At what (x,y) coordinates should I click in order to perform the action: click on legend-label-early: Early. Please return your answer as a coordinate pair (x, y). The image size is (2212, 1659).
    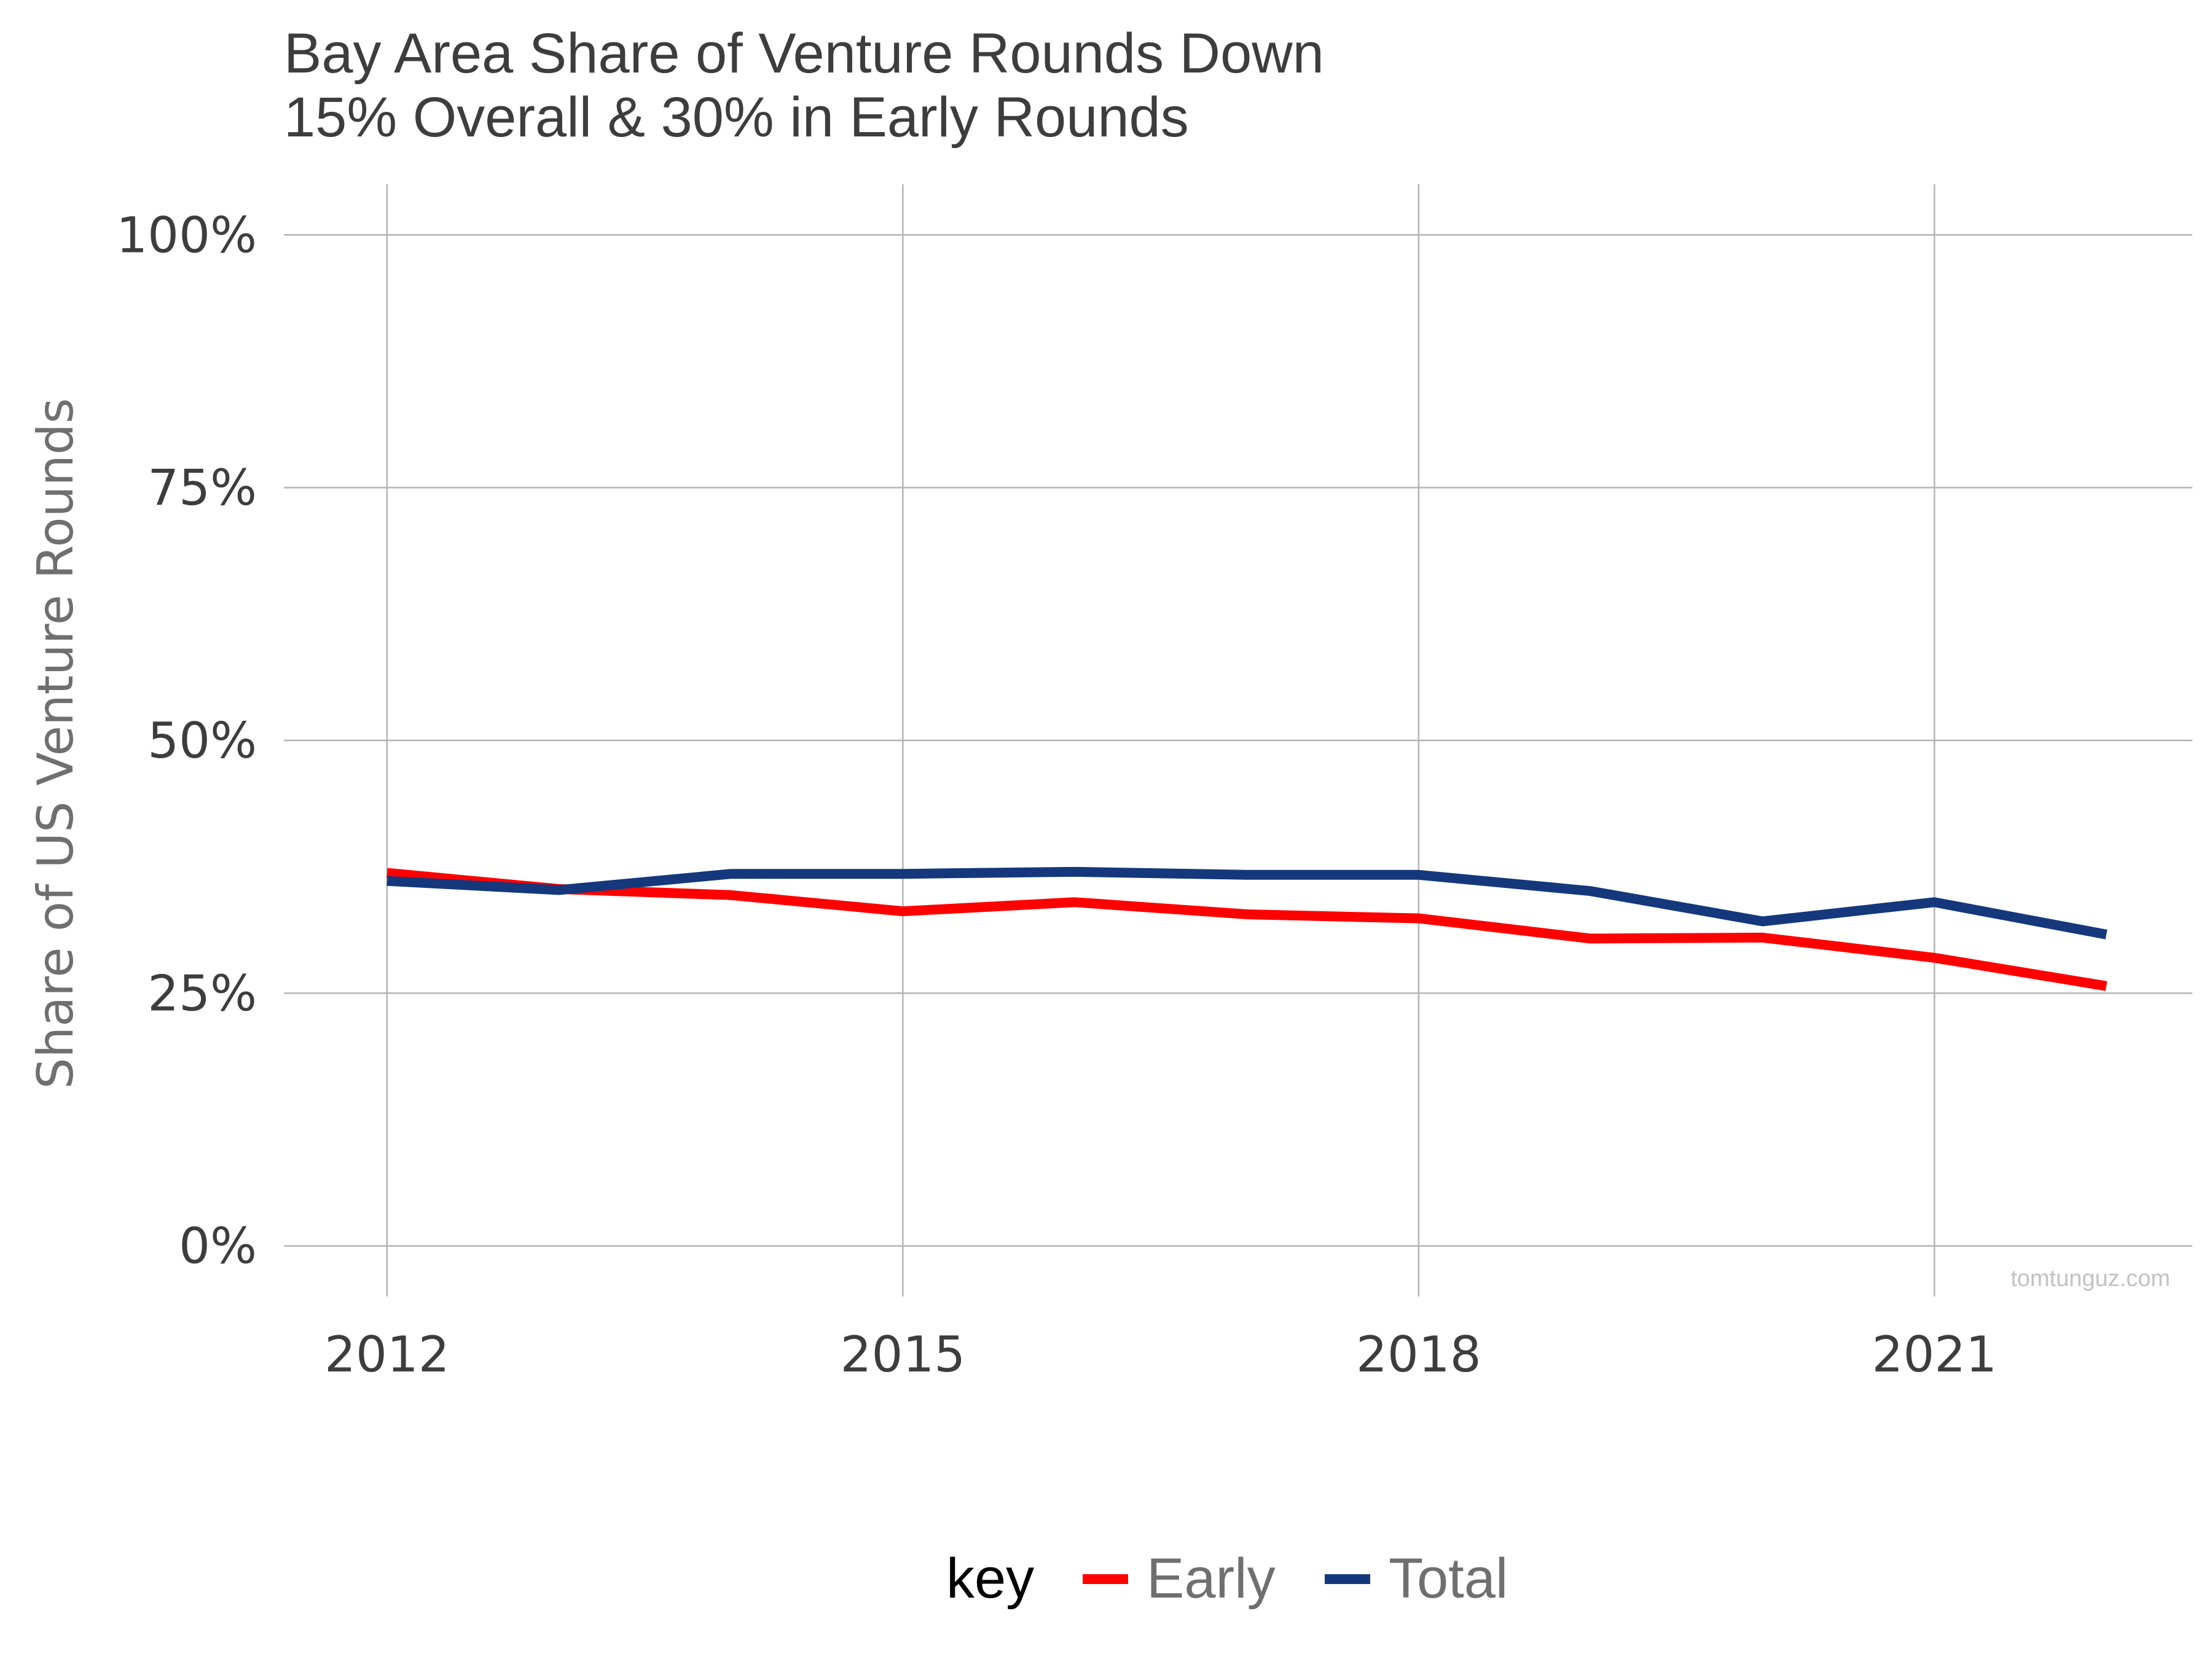
    Looking at the image, I should click on (1211, 1578).